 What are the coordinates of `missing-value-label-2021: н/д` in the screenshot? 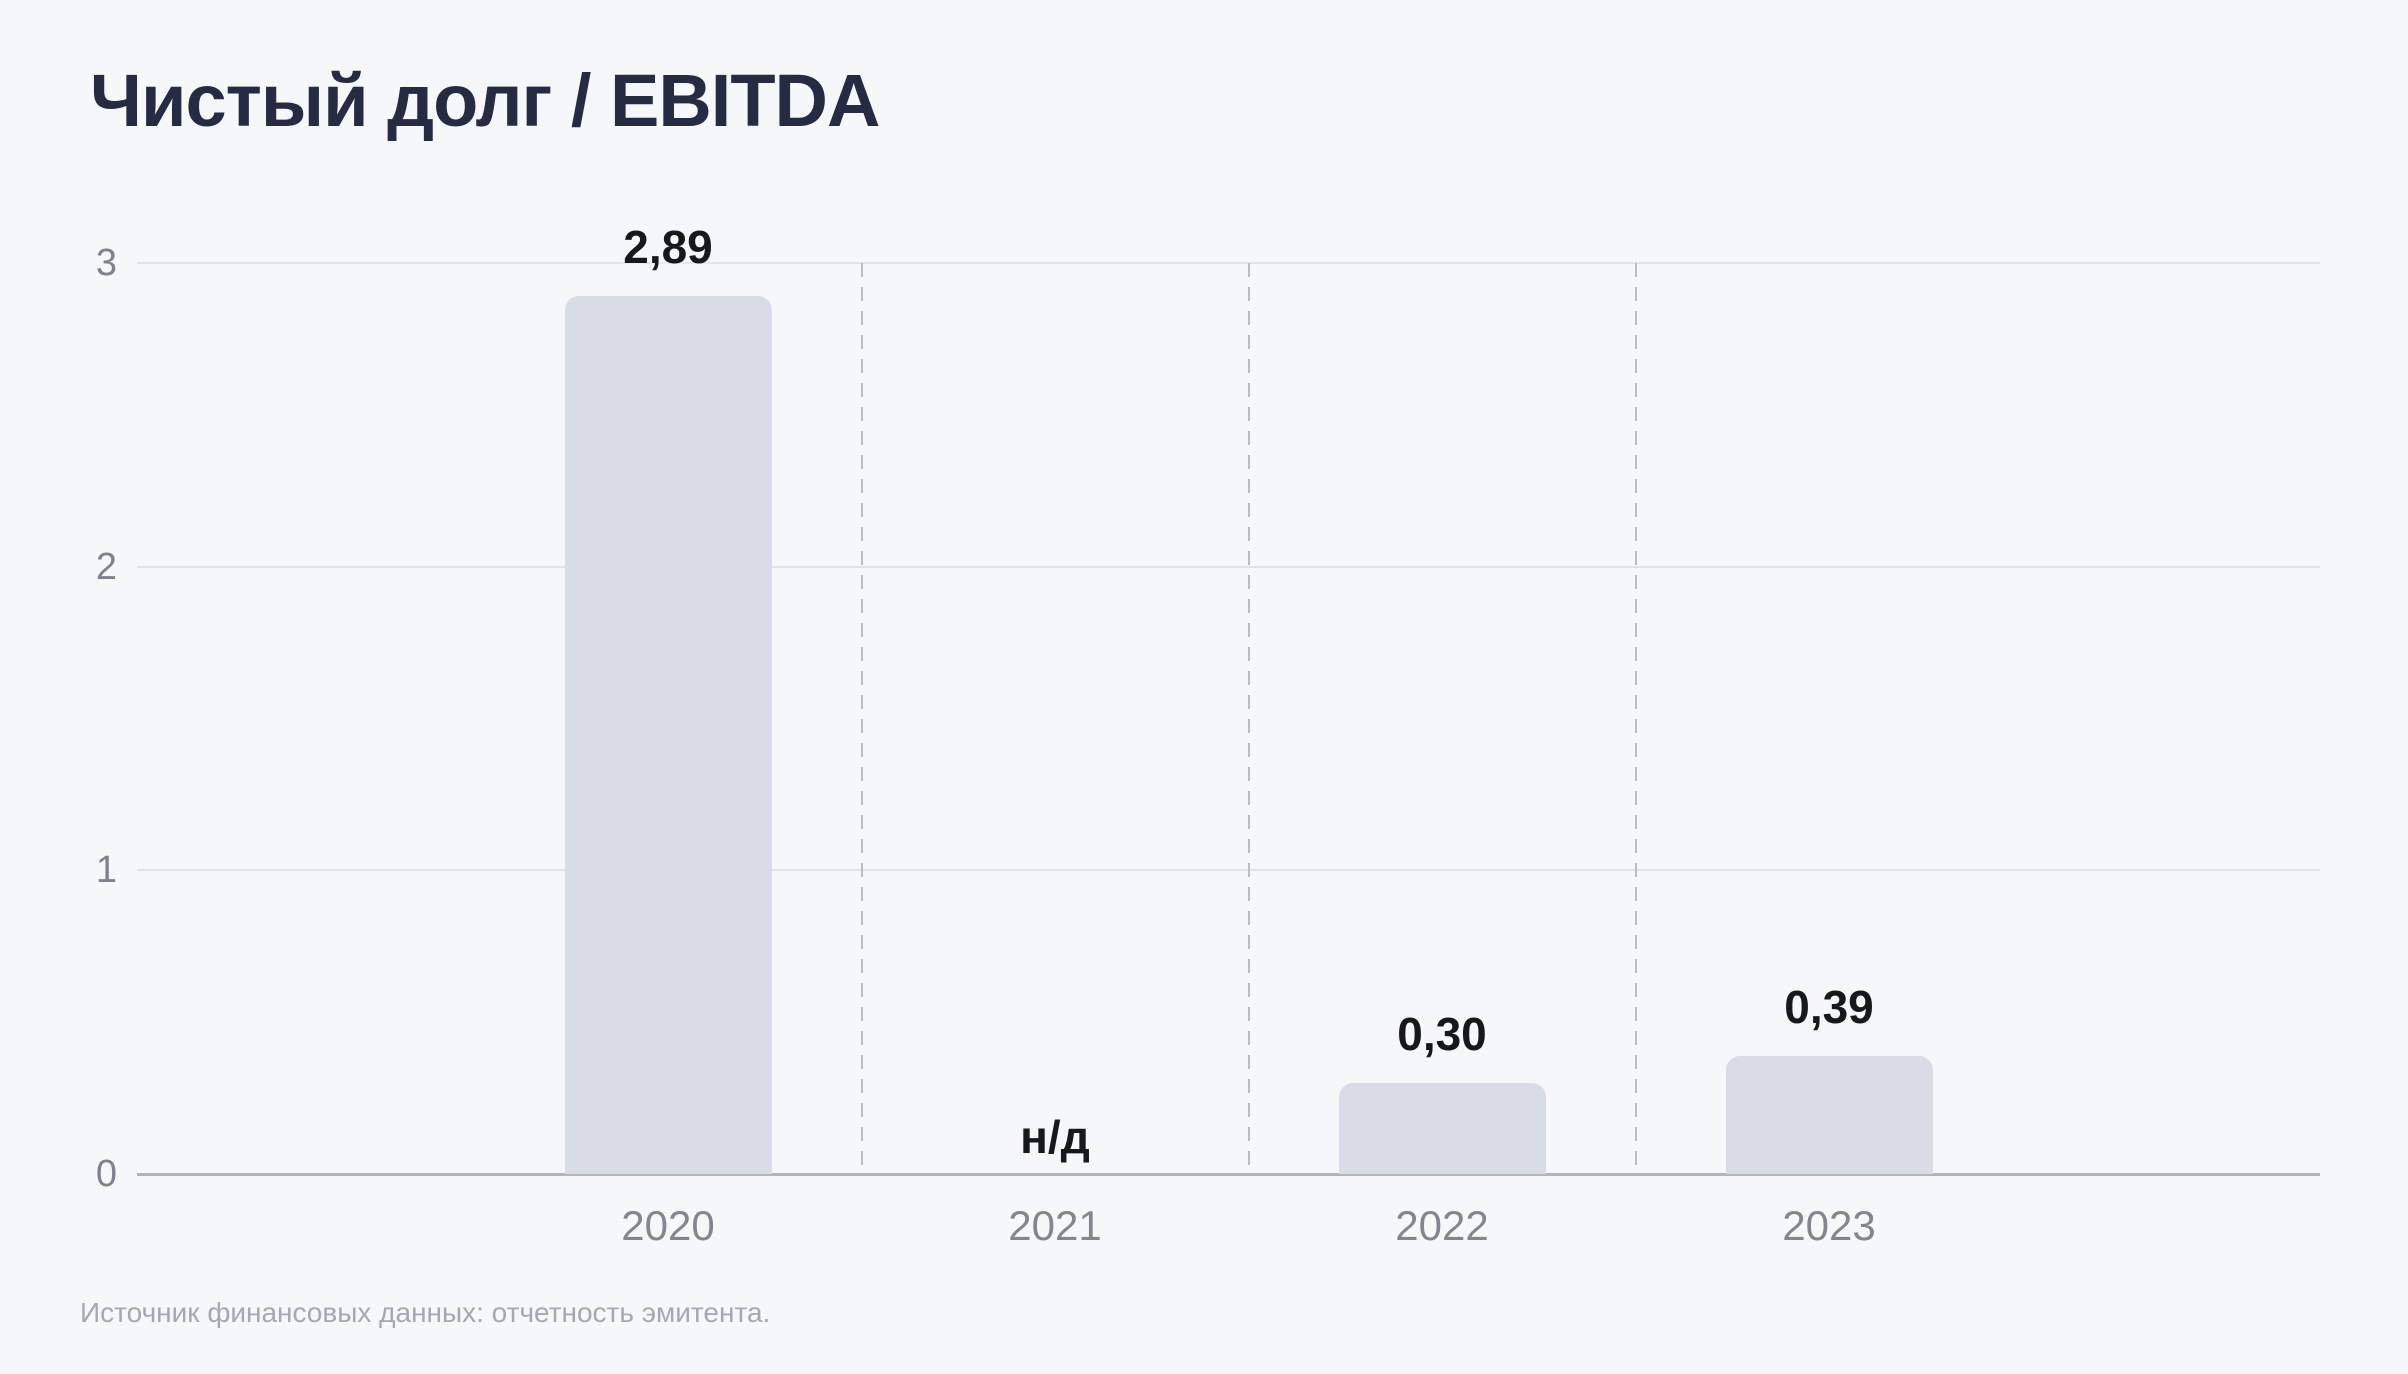 It's located at (1055, 1137).